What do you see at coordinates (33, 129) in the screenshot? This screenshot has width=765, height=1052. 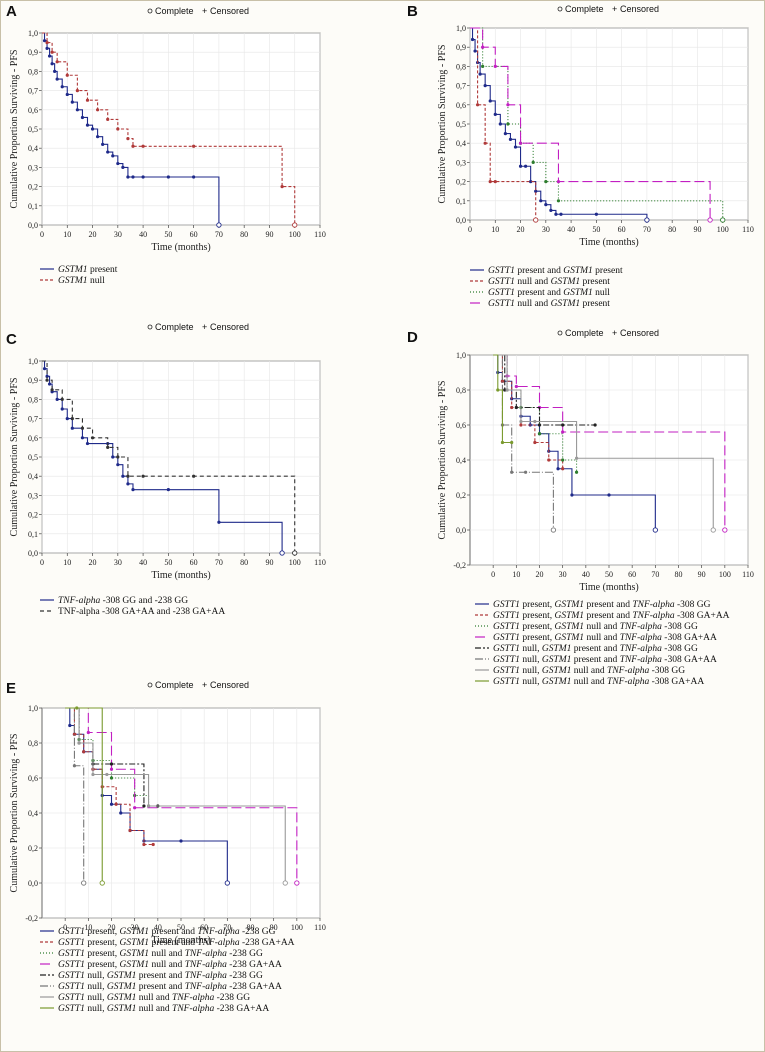 I see `y-tick-label: 0,5` at bounding box center [33, 129].